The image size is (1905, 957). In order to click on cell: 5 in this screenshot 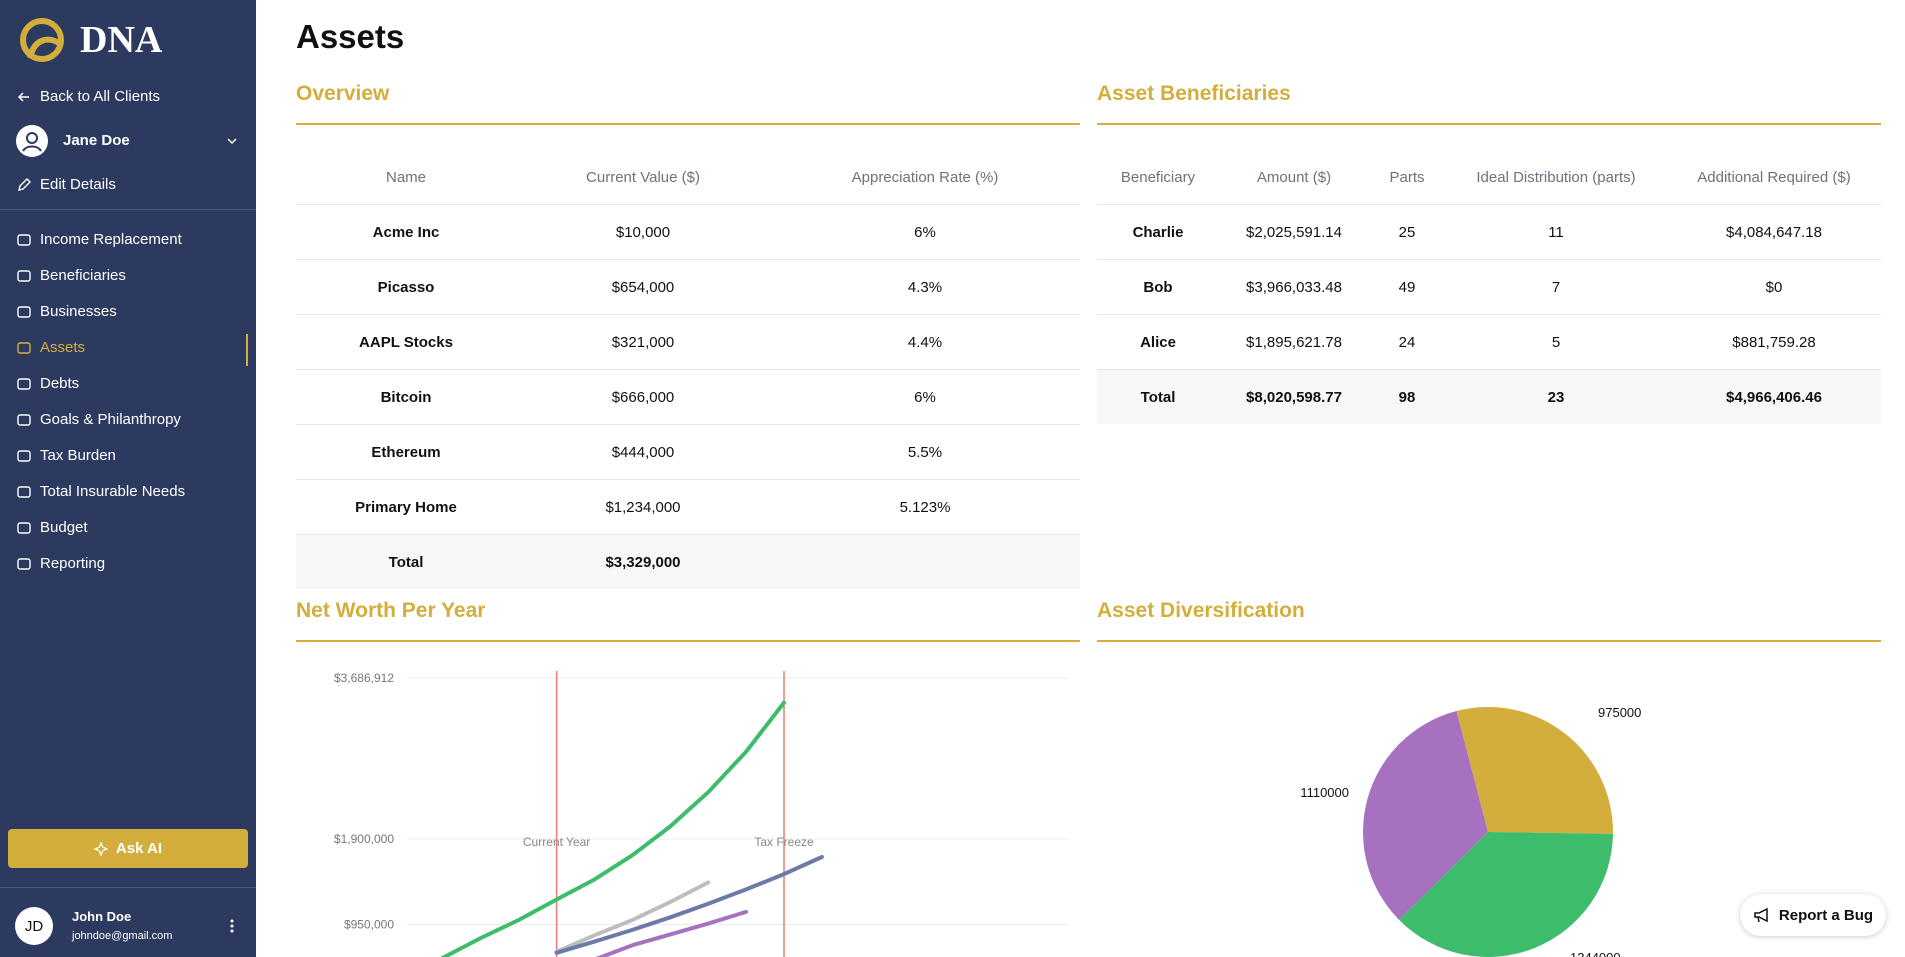, I will do `click(1556, 342)`.